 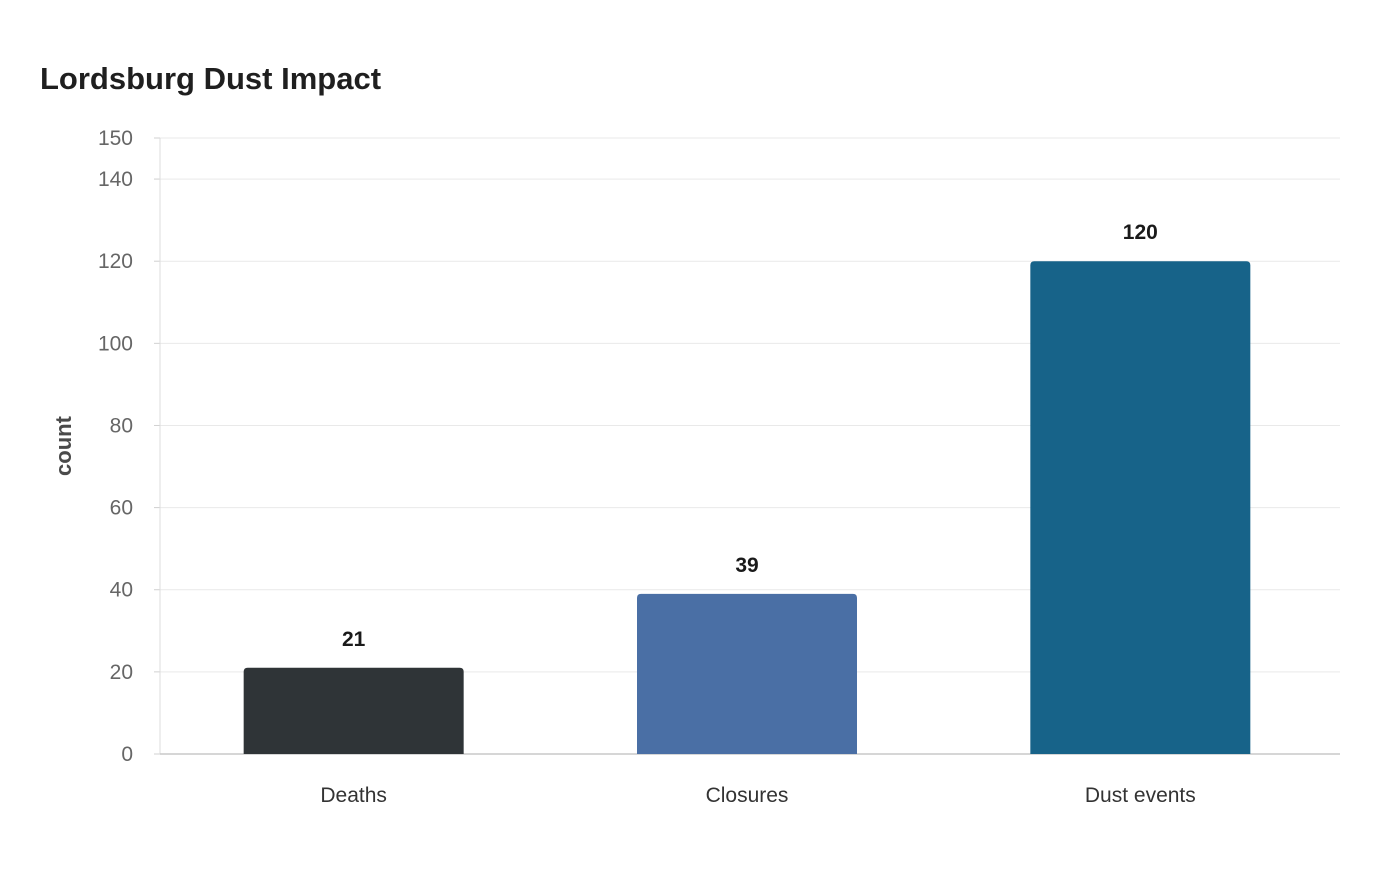 What do you see at coordinates (115, 343) in the screenshot?
I see `y-tick-label: 100` at bounding box center [115, 343].